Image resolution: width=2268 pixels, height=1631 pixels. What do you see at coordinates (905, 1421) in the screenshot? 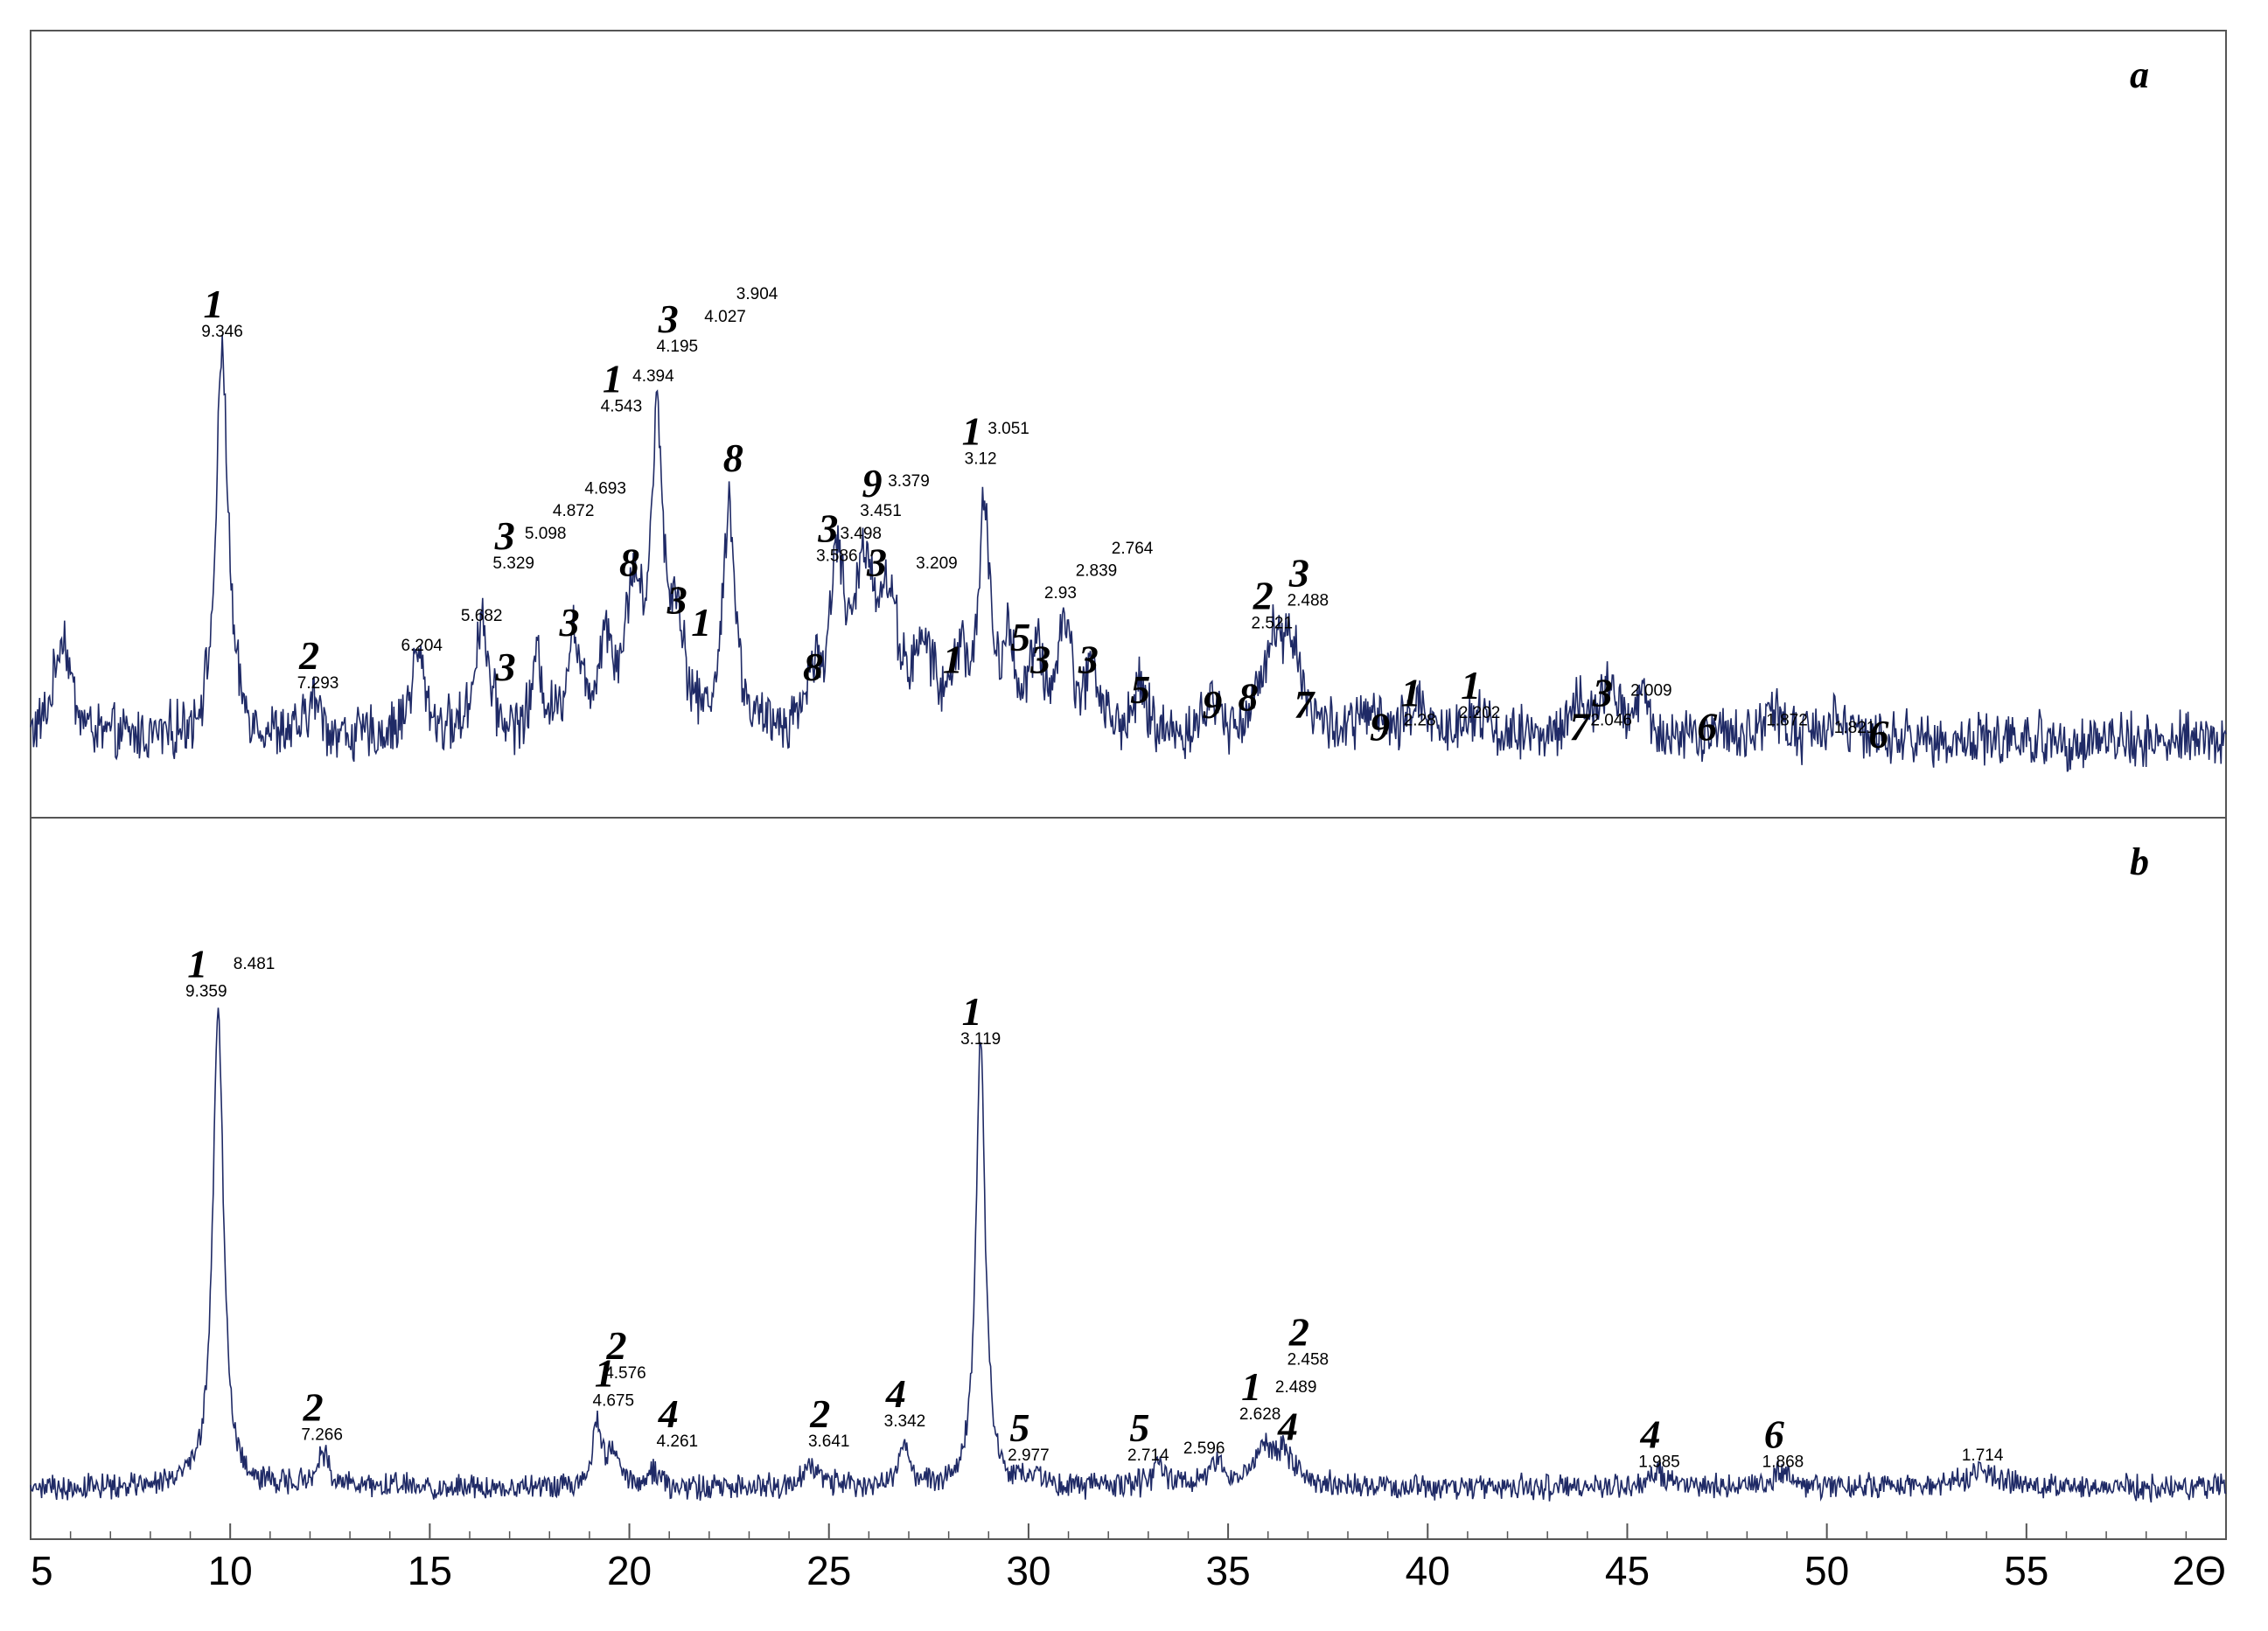
I see `d-spacing-label: 3.342` at bounding box center [905, 1421].